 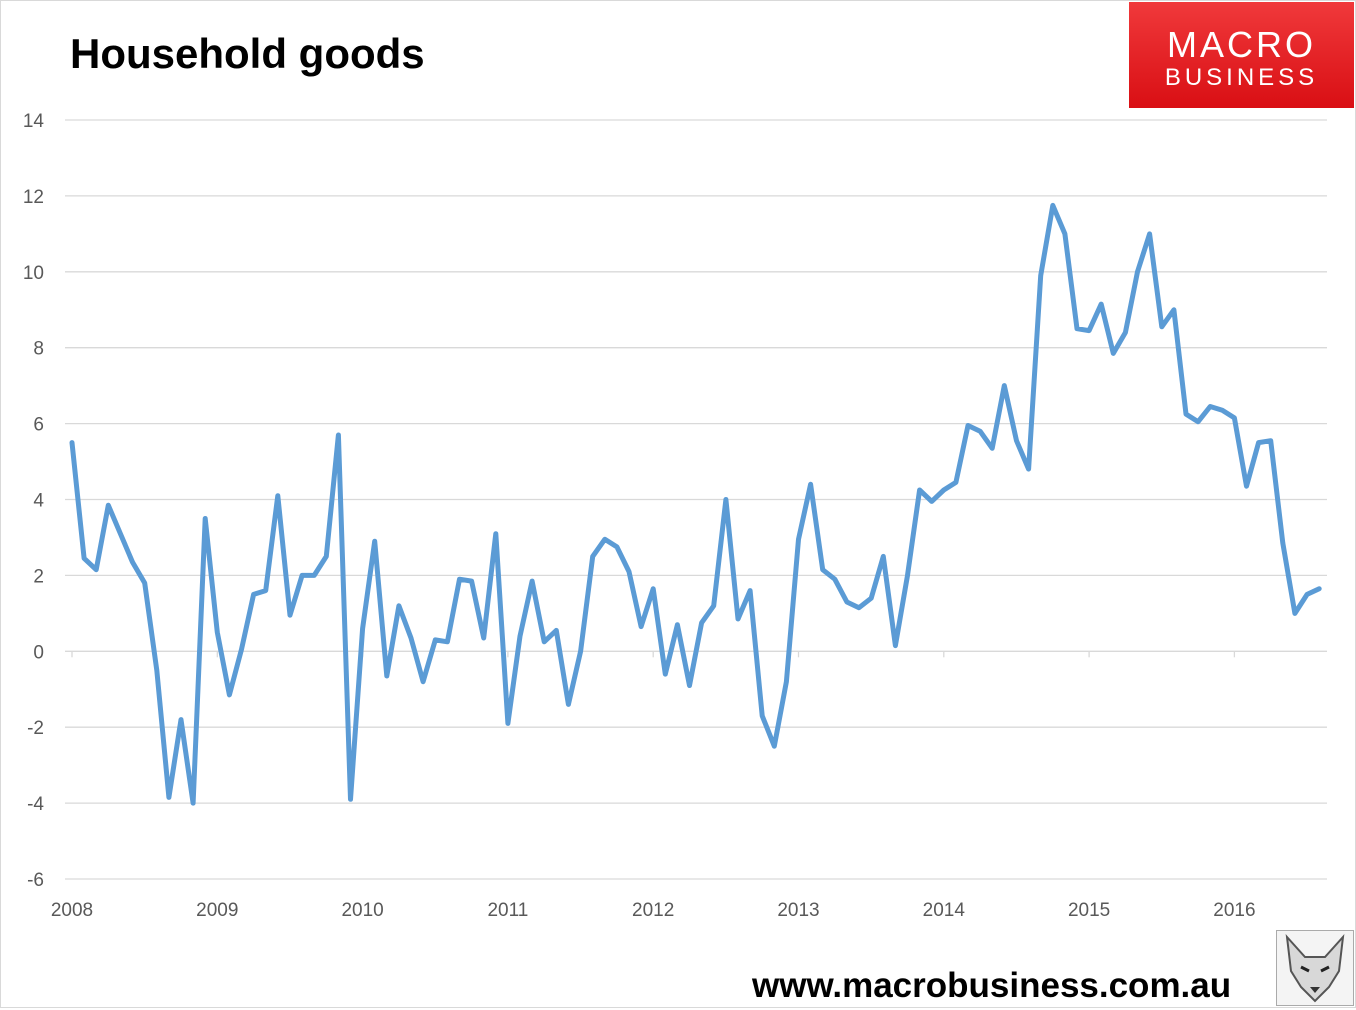 I want to click on website-url: www.macrobusiness.com.au, so click(x=992, y=985).